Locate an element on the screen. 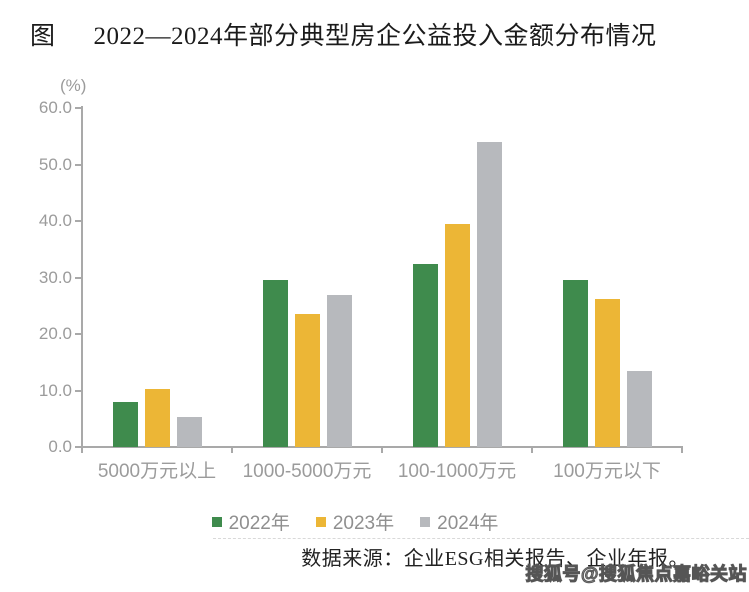  bar-2024年-100-1000万元 is located at coordinates (489, 294).